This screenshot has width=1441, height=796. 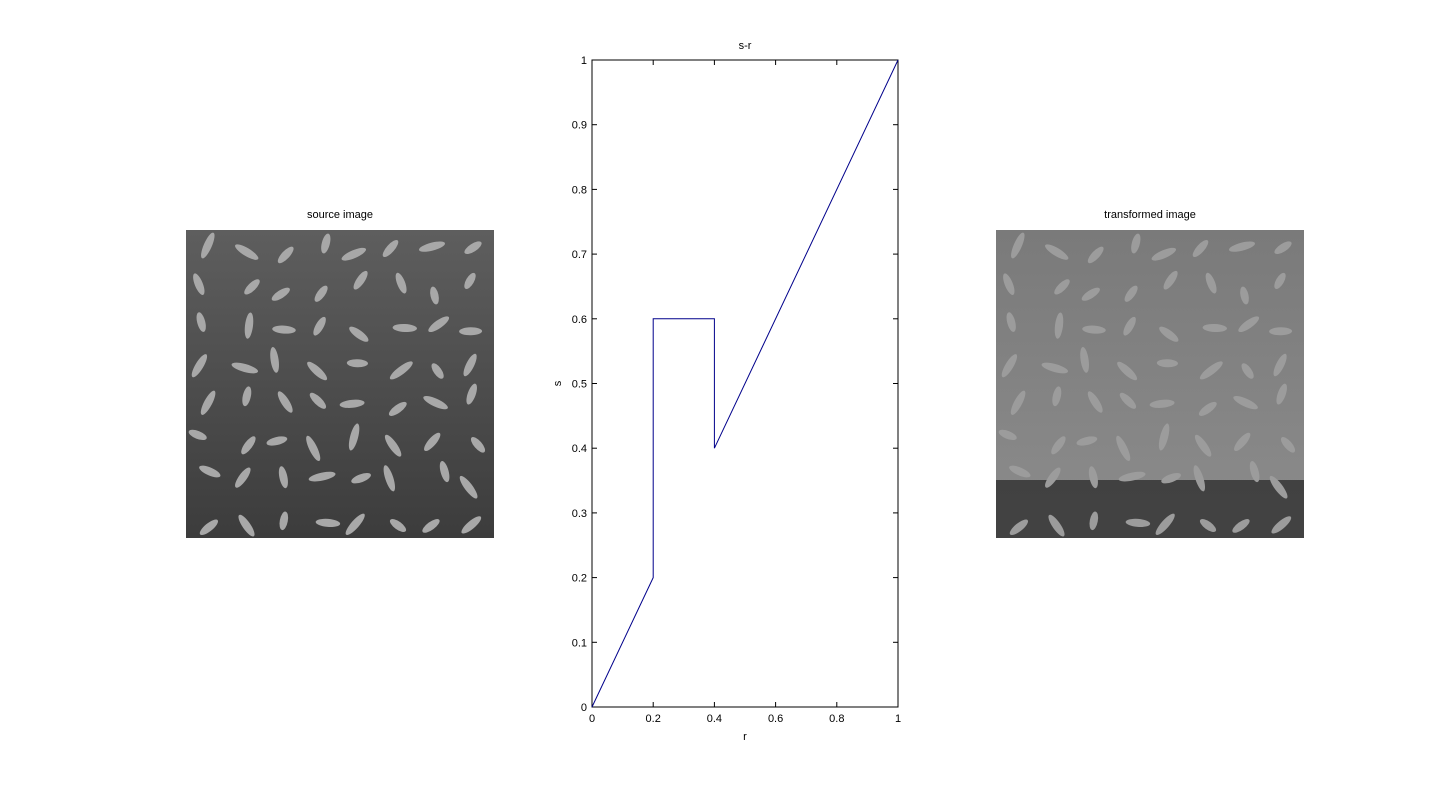 What do you see at coordinates (579, 514) in the screenshot?
I see `y-tick-label: 0.3` at bounding box center [579, 514].